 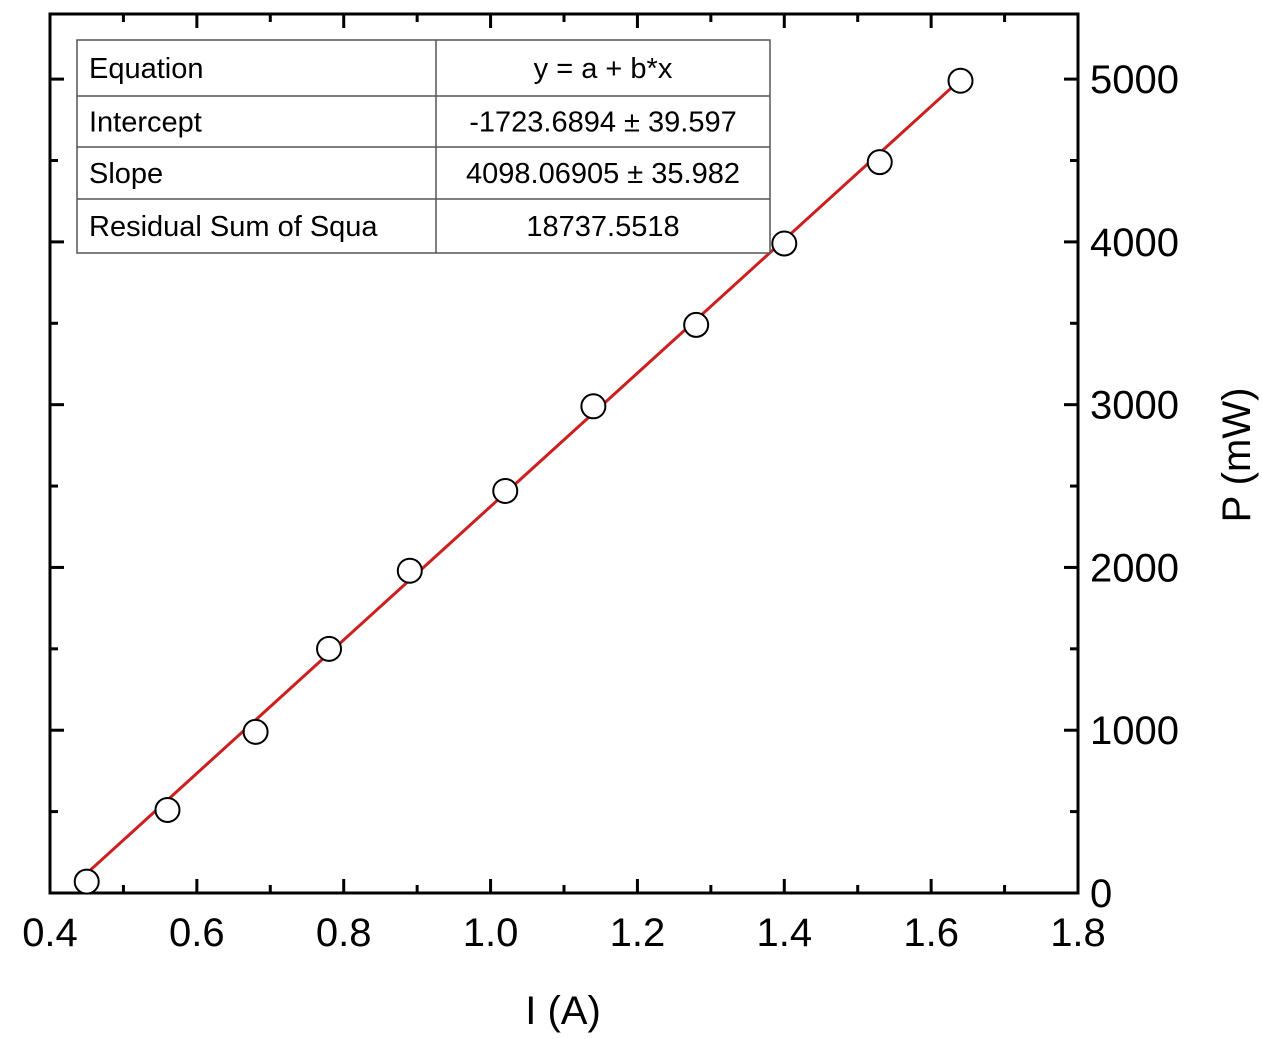 What do you see at coordinates (638, 933) in the screenshot?
I see `x-tick-label: 1.2` at bounding box center [638, 933].